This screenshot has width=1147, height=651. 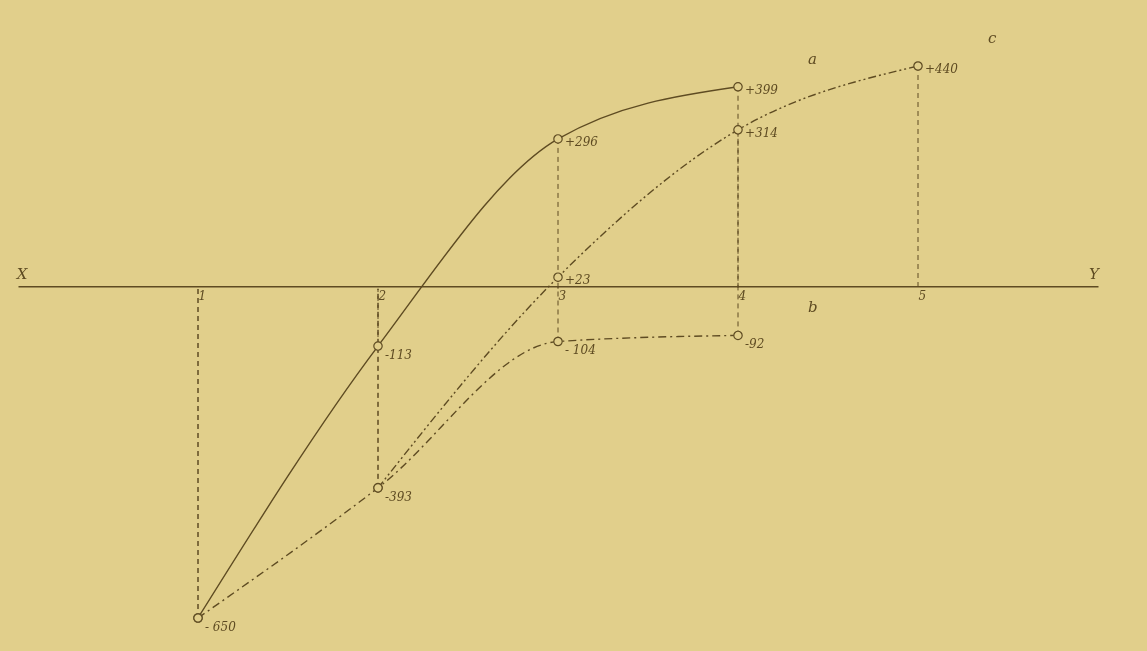 I want to click on data-label: +314, so click(x=761, y=132).